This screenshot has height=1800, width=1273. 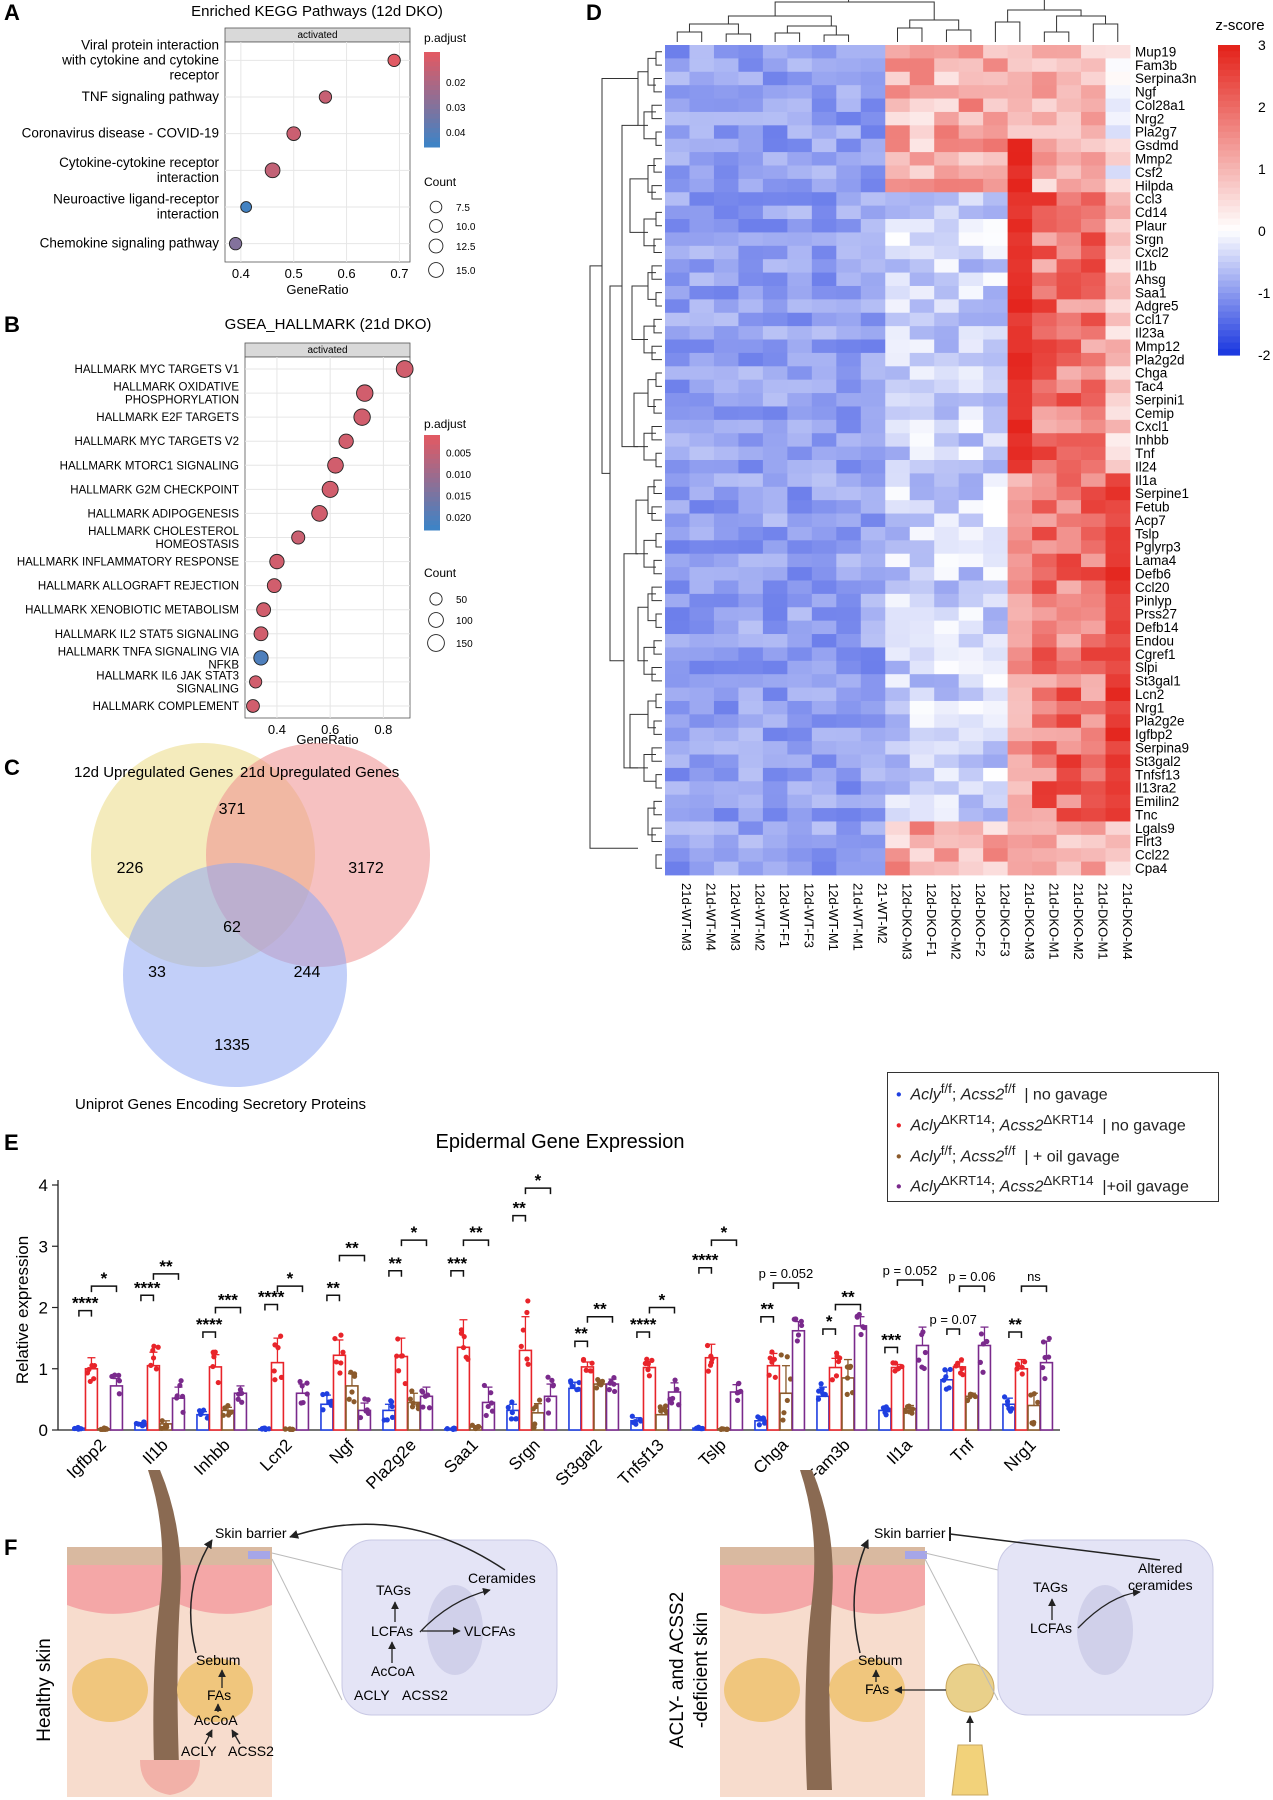 I want to click on zscale-tick-label: 2, so click(x=1262, y=107).